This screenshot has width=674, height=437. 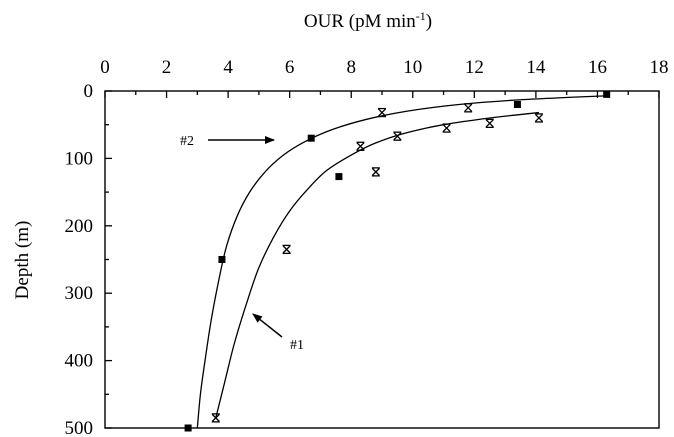 I want to click on x-tick-label: 16, so click(x=597, y=67).